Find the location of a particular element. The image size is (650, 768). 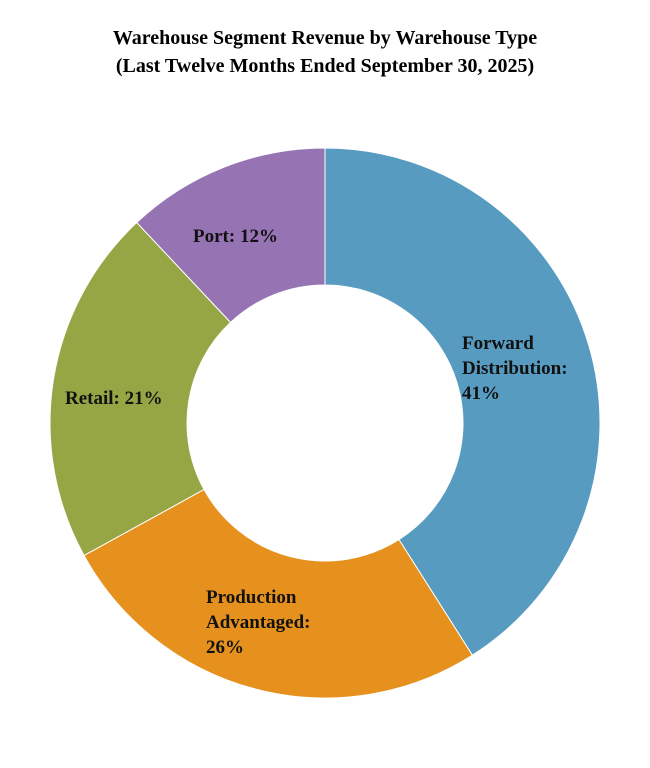

donut-slice-port is located at coordinates (231, 235).